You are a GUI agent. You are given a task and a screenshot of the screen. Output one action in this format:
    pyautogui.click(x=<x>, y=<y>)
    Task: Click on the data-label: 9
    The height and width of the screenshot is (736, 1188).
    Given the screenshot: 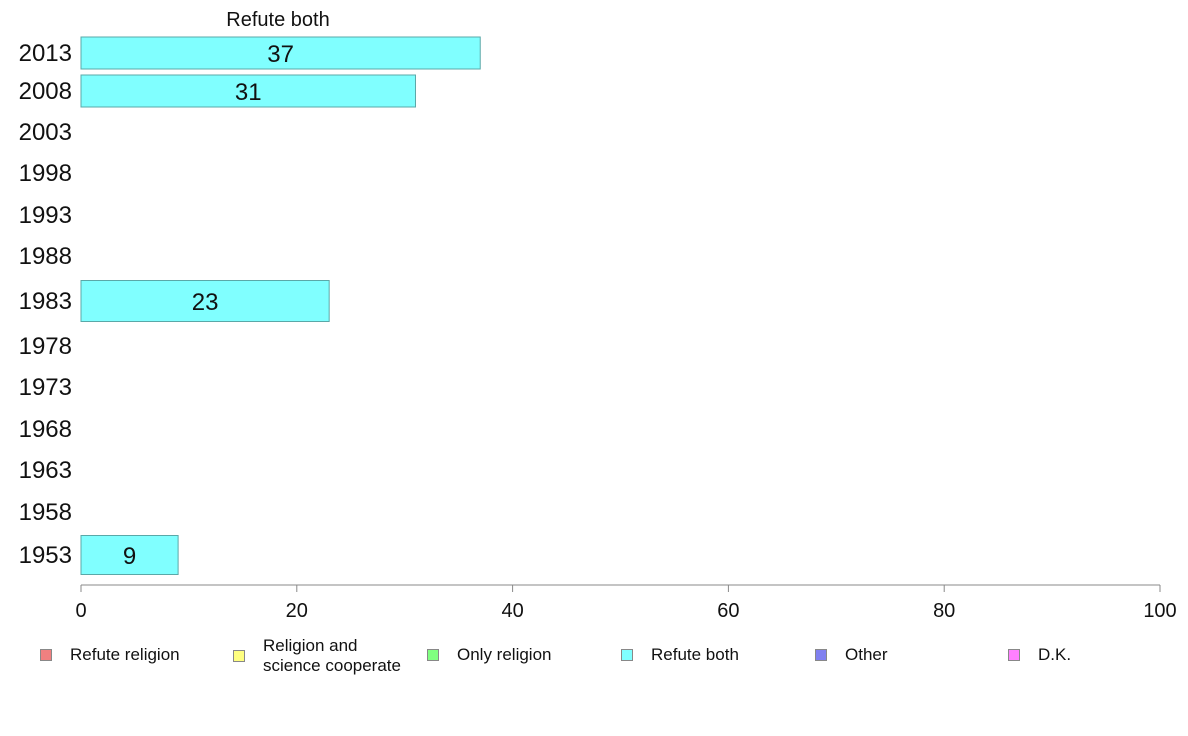 What is the action you would take?
    pyautogui.click(x=129, y=556)
    